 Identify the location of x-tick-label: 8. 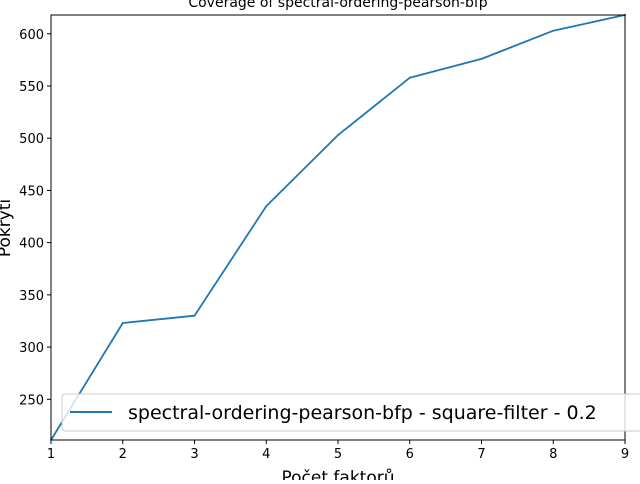
(553, 454).